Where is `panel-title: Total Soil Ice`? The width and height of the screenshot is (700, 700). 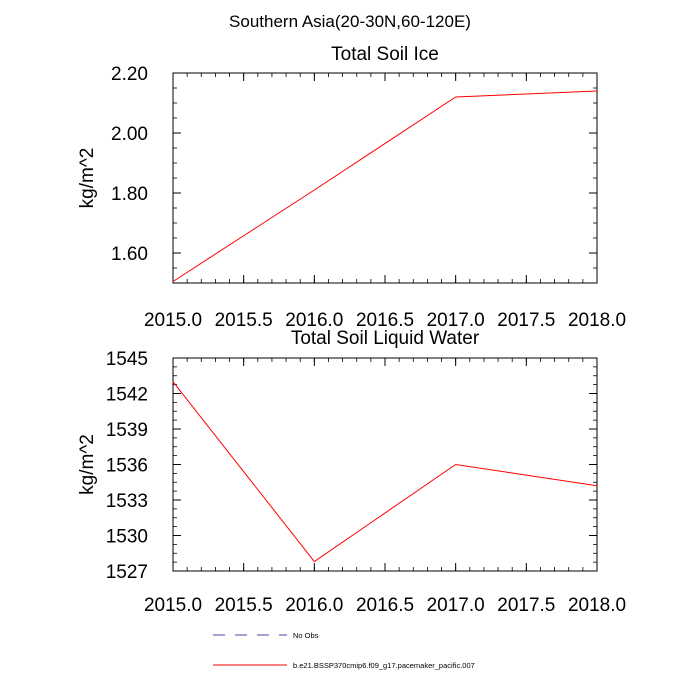
panel-title: Total Soil Ice is located at coordinates (385, 54).